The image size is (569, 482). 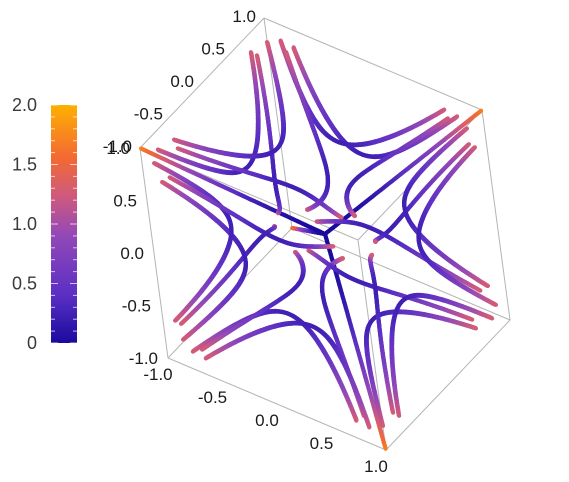 What do you see at coordinates (244, 16) in the screenshot?
I see `y-tick-label: 1.0` at bounding box center [244, 16].